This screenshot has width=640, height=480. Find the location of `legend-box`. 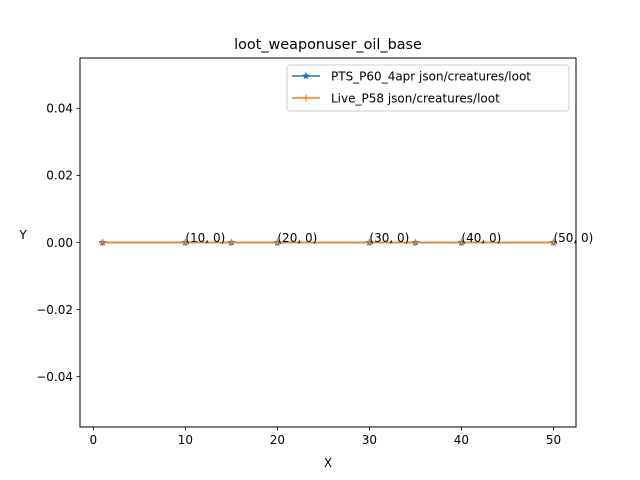

legend-box is located at coordinates (428, 88).